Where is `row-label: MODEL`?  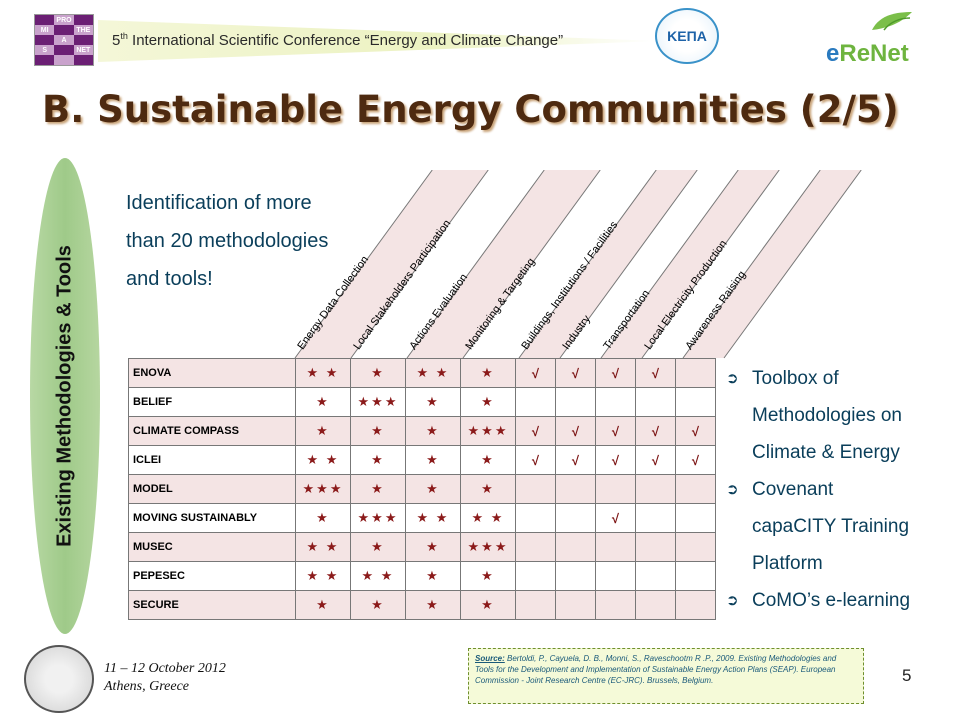
row-label: MODEL is located at coordinates (212, 489).